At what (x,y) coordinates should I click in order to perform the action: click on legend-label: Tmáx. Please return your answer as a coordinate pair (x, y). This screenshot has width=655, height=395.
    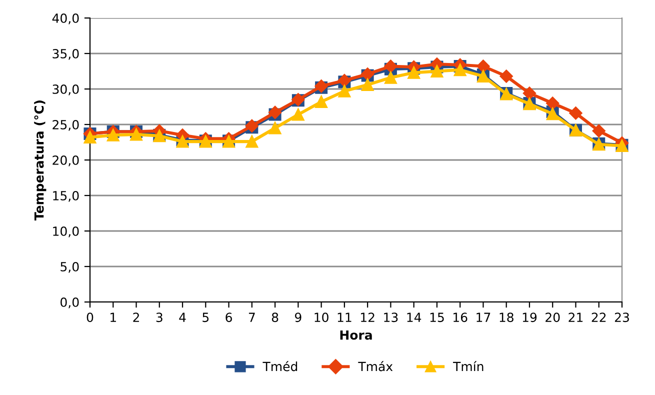
    Looking at the image, I should click on (375, 366).